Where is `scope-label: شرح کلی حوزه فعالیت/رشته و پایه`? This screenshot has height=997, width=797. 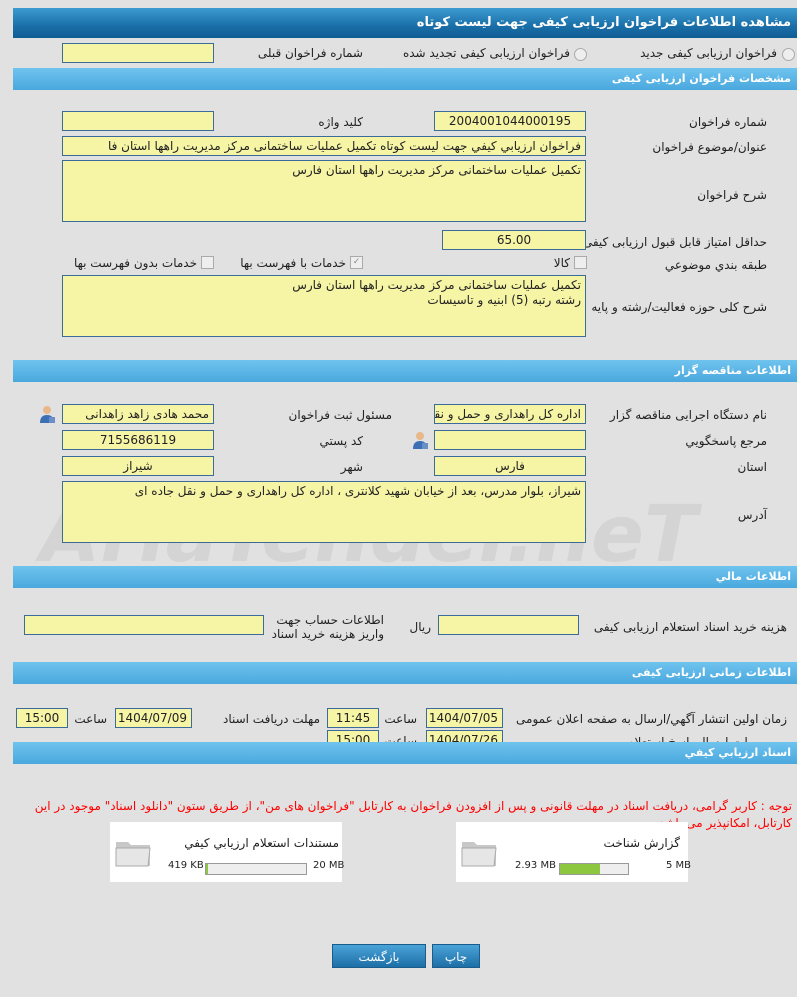 scope-label: شرح کلی حوزه فعالیت/رشته و پایه is located at coordinates (679, 307).